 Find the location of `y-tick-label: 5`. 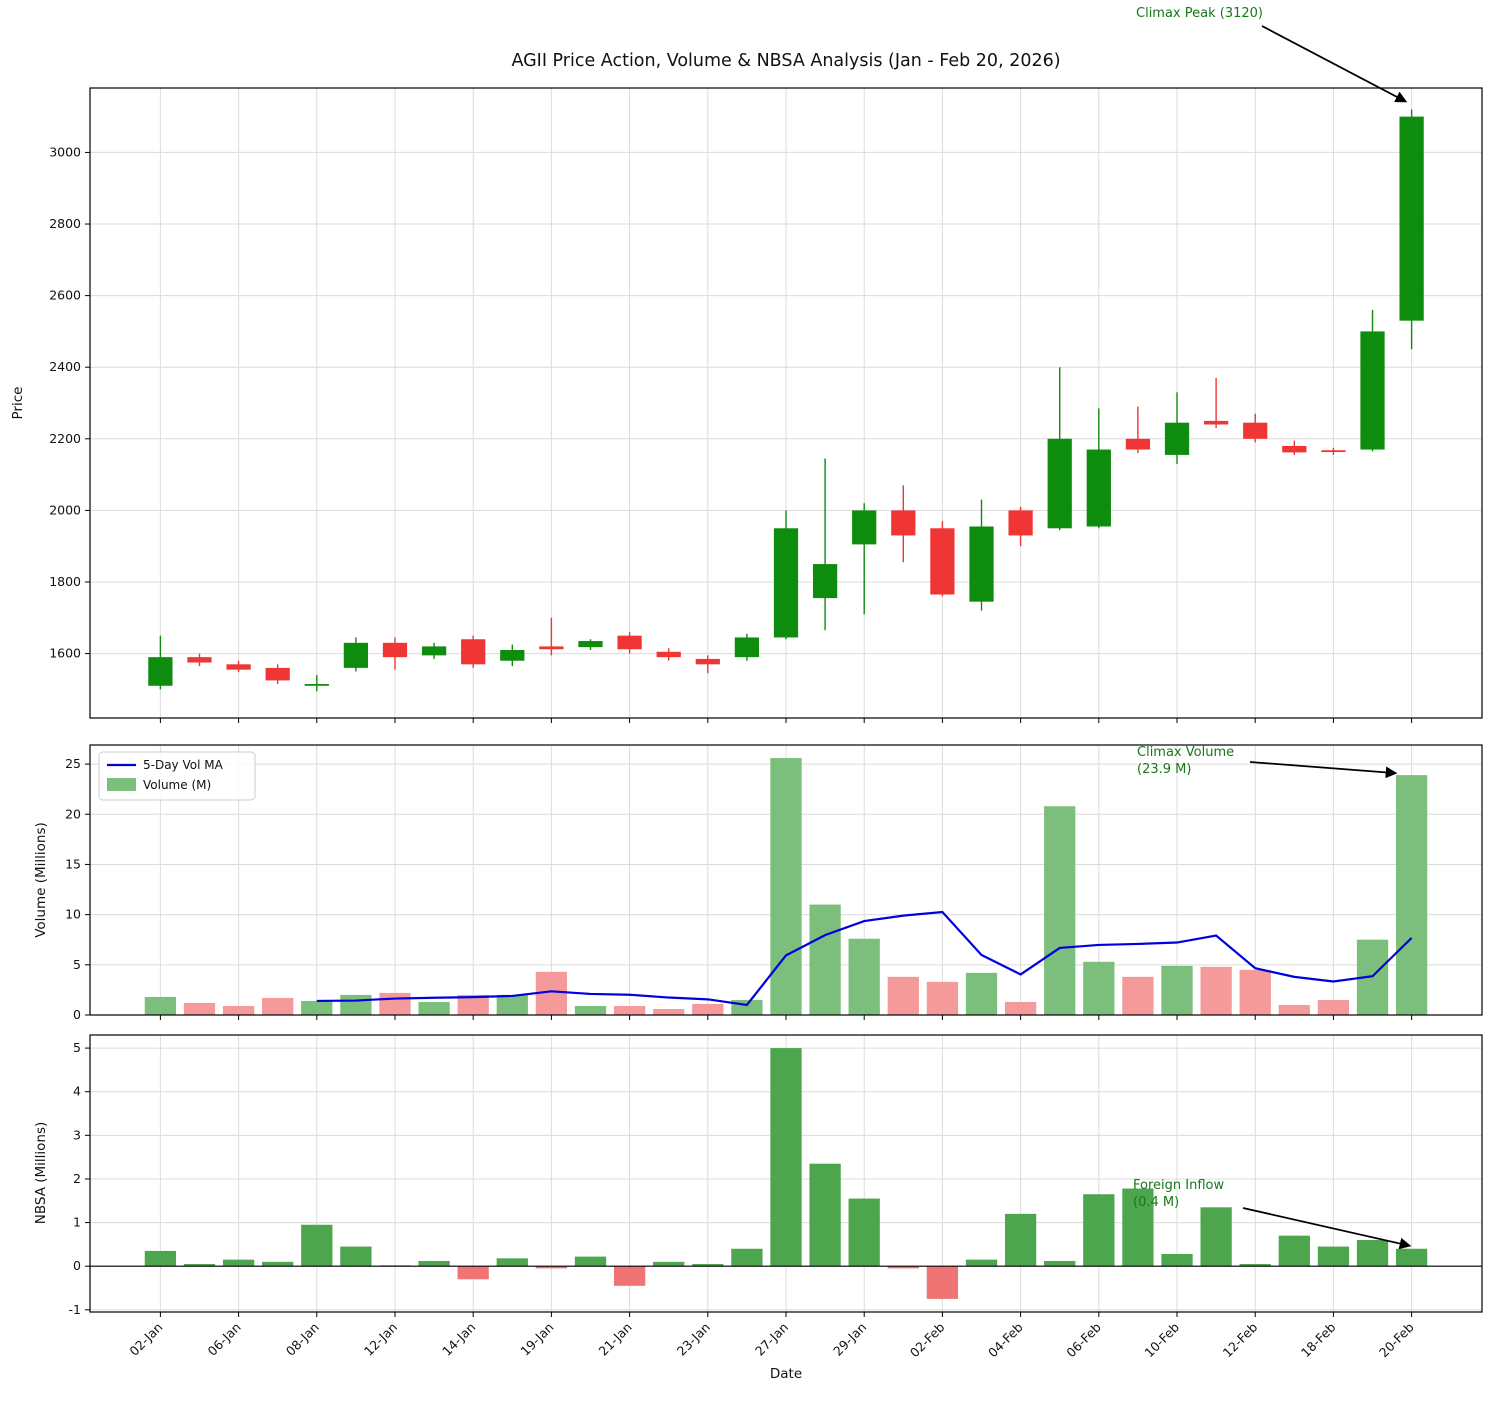

y-tick-label: 5 is located at coordinates (77, 964).